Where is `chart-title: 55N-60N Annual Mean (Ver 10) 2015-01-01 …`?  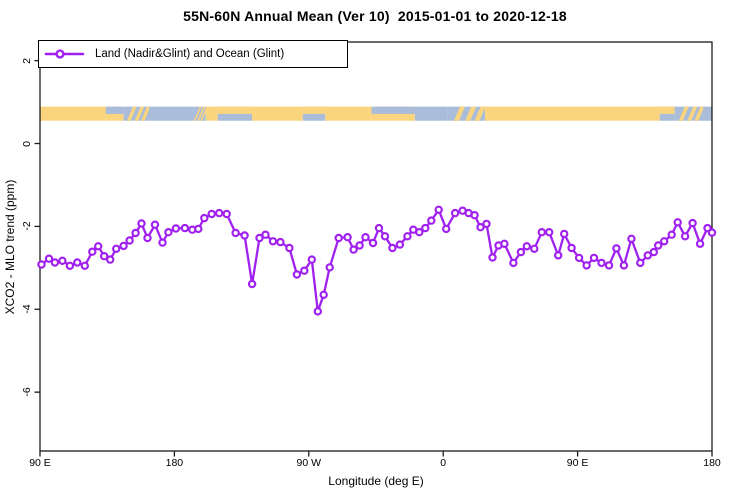
chart-title: 55N-60N Annual Mean (Ver 10) 2015-01-01 … is located at coordinates (375, 16).